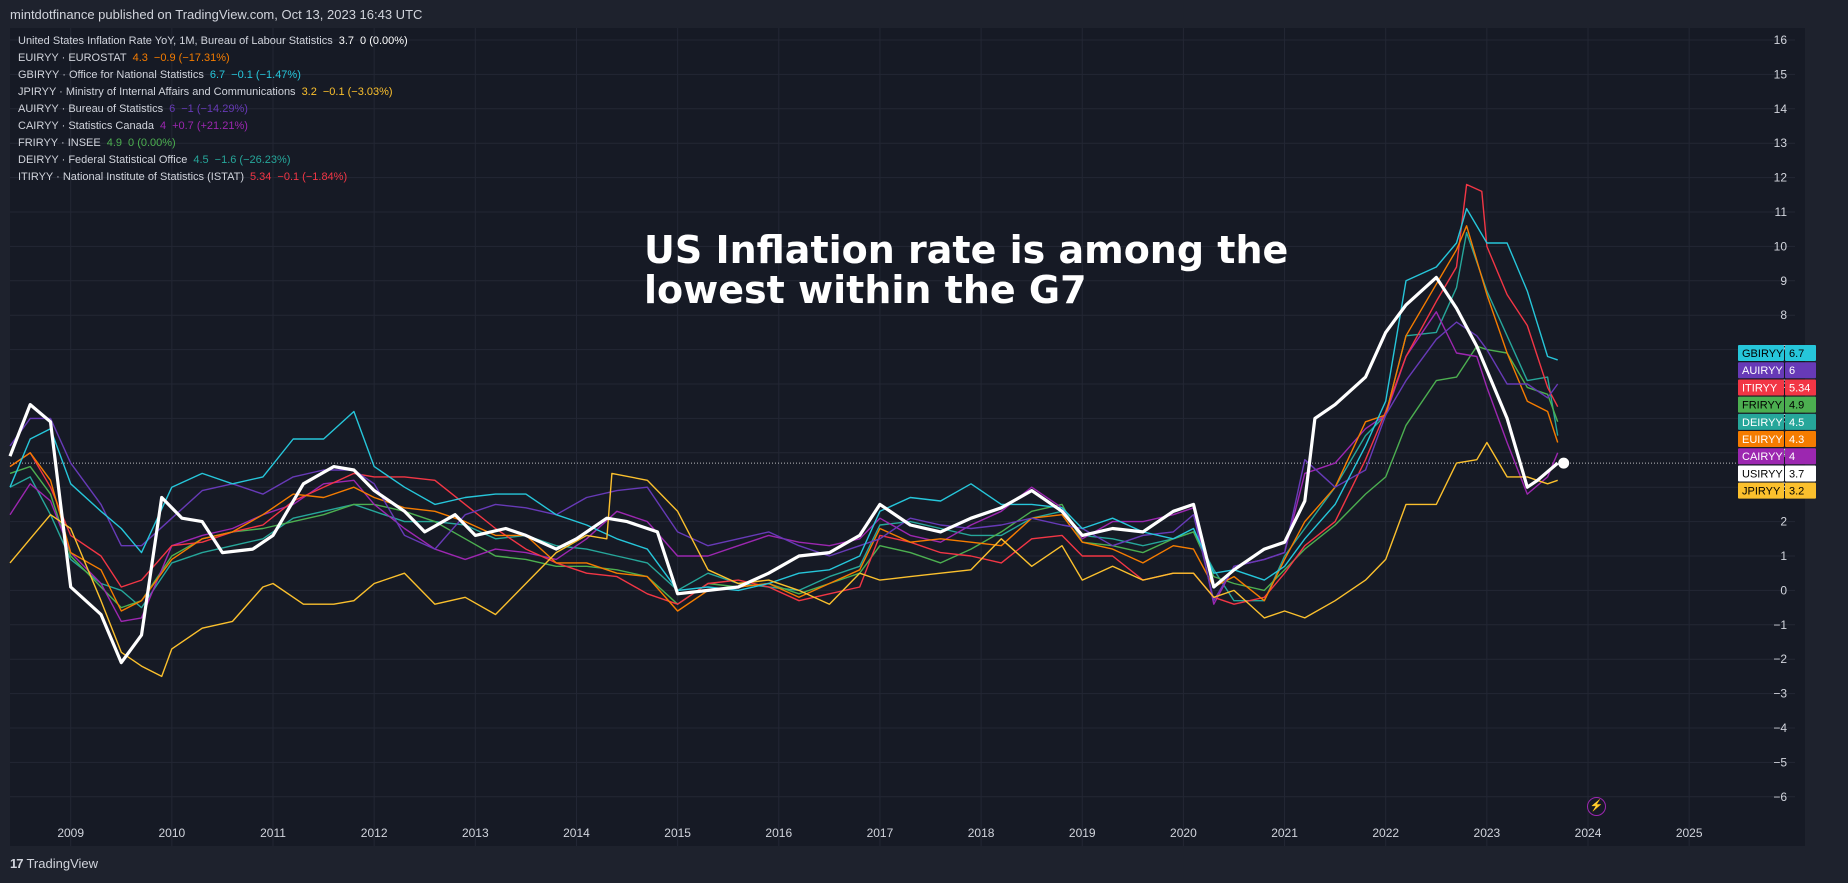 The width and height of the screenshot is (1848, 883). What do you see at coordinates (210, 126) in the screenshot?
I see `legend-series-change: +0.7 (+21.21%)` at bounding box center [210, 126].